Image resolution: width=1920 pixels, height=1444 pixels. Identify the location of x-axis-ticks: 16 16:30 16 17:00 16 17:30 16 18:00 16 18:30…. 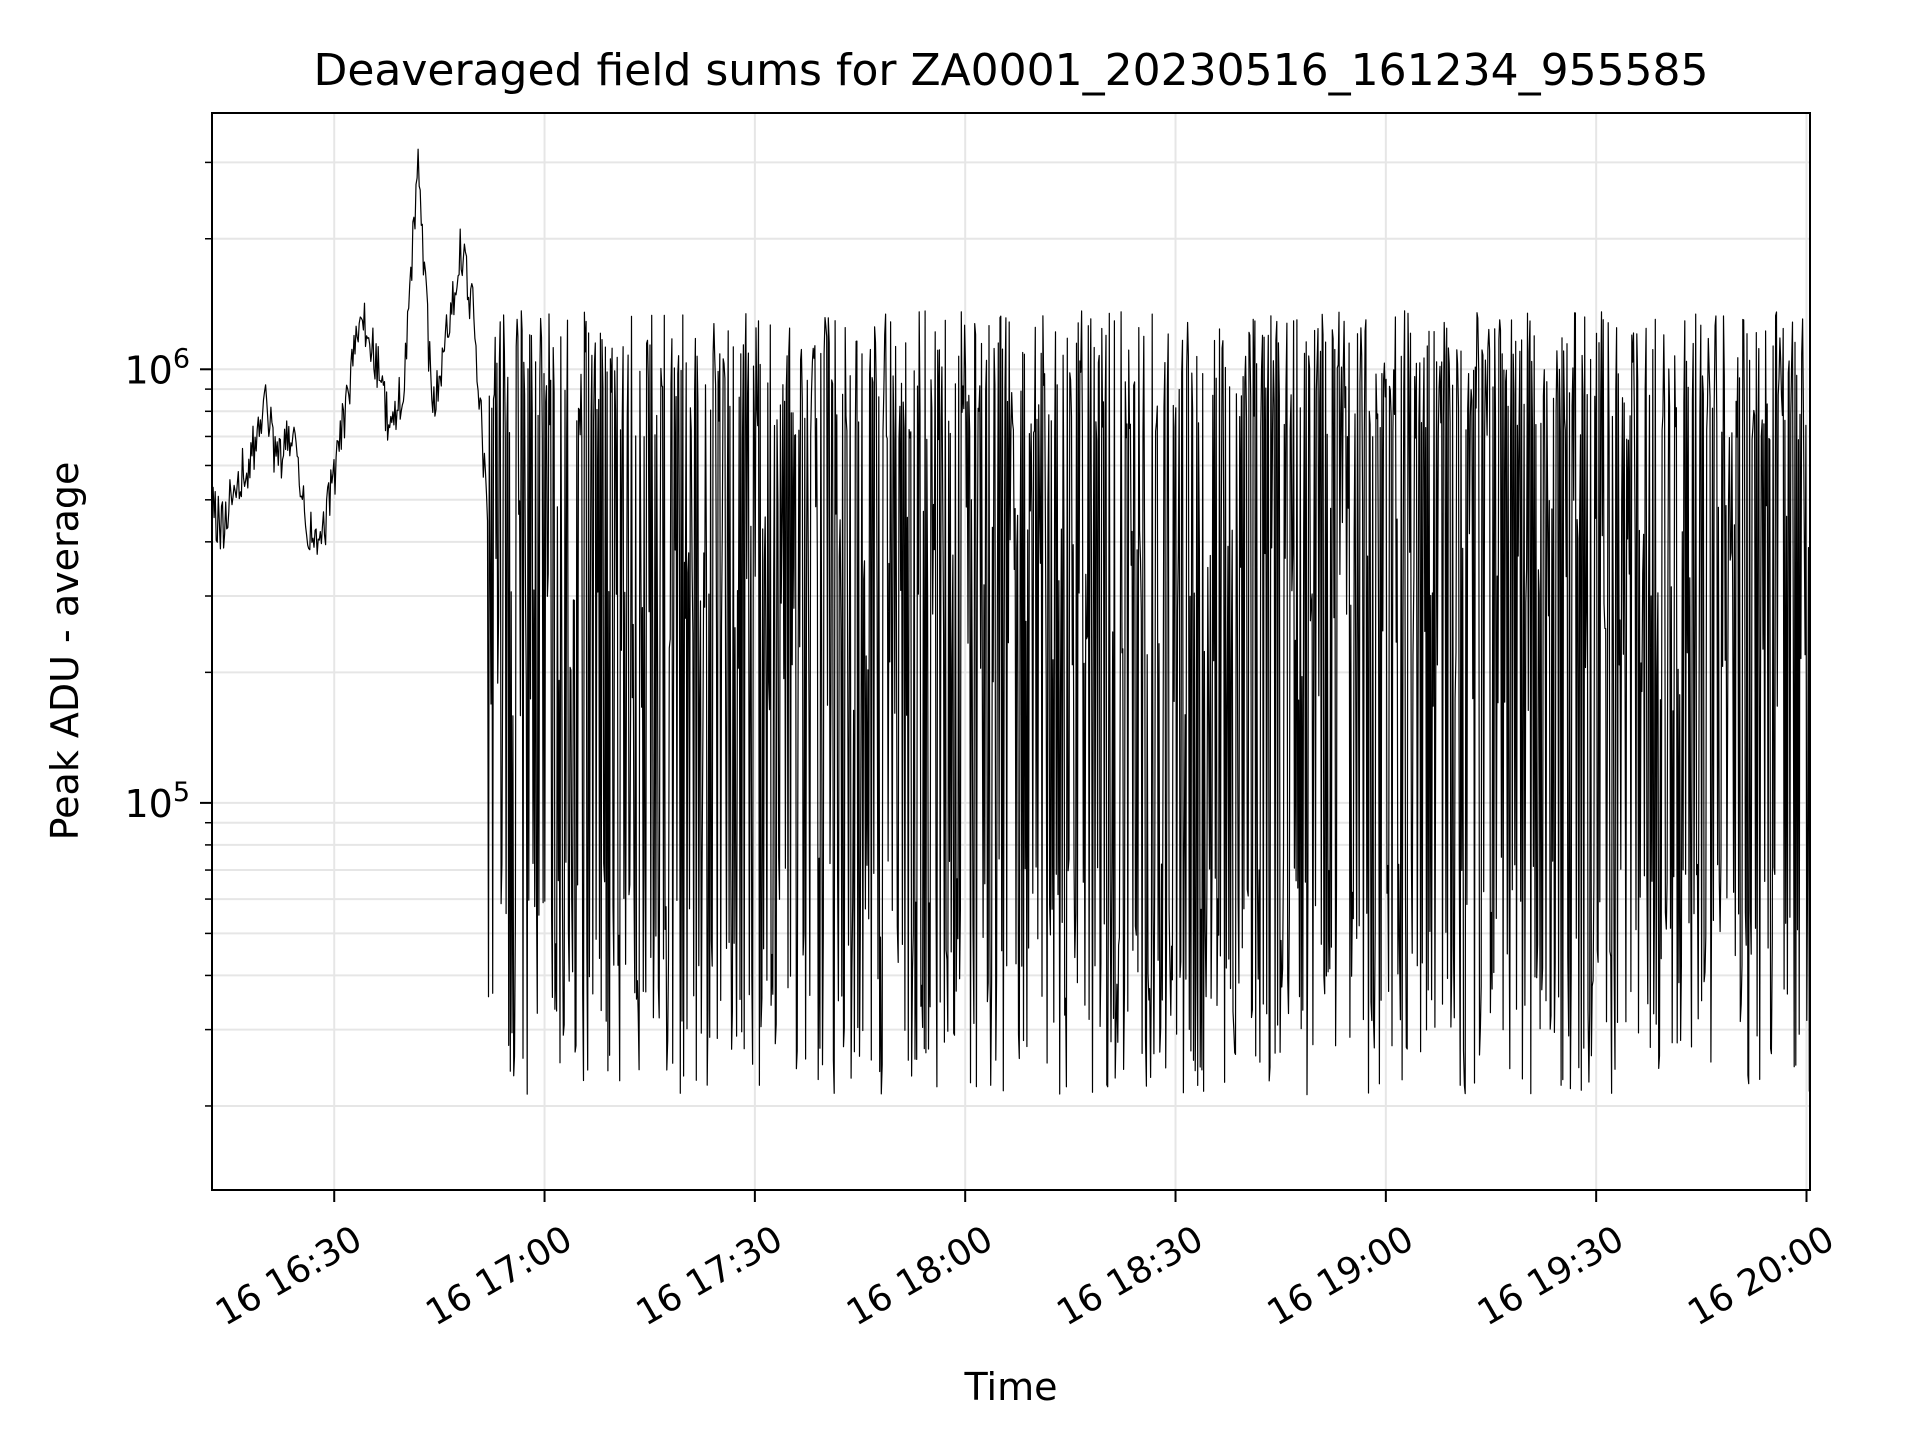
(1025, 1262).